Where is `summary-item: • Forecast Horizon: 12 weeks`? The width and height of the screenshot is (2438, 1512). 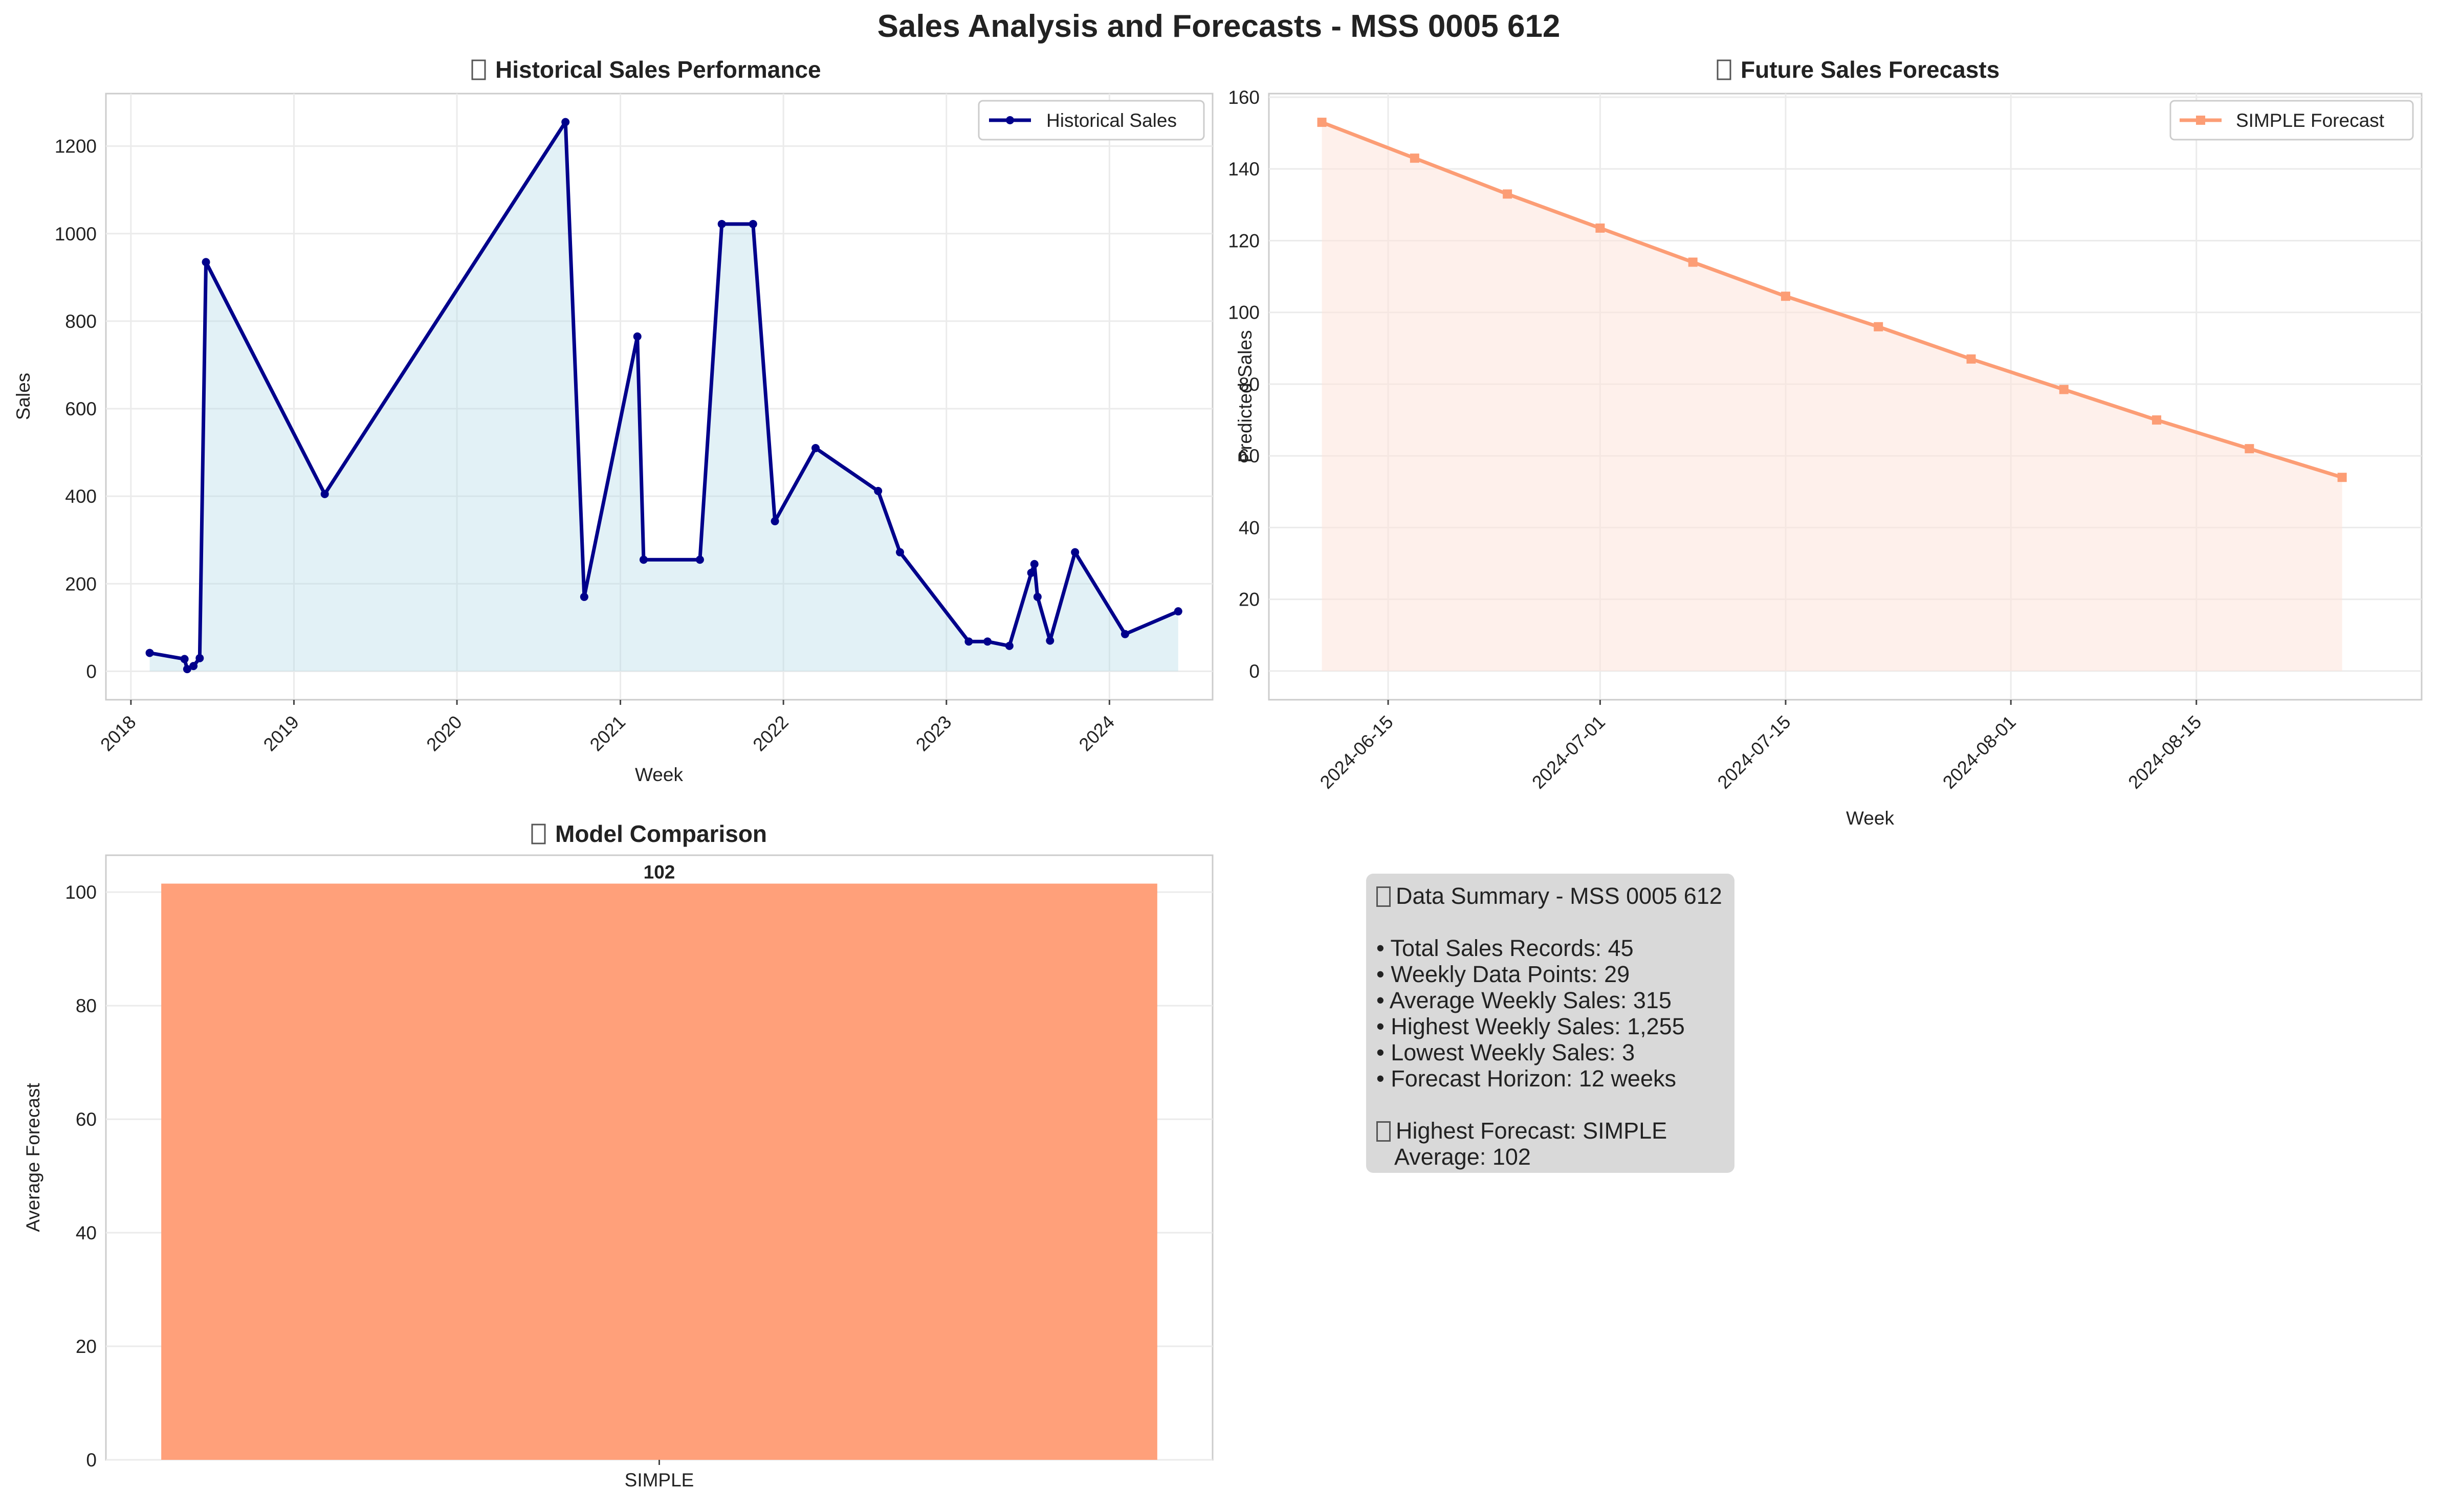 summary-item: • Forecast Horizon: 12 weeks is located at coordinates (1526, 1078).